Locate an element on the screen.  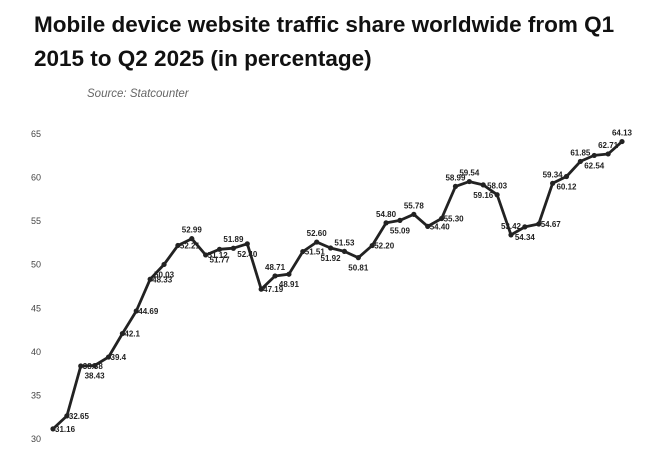
data-label: 42.1 is located at coordinates (132, 334).